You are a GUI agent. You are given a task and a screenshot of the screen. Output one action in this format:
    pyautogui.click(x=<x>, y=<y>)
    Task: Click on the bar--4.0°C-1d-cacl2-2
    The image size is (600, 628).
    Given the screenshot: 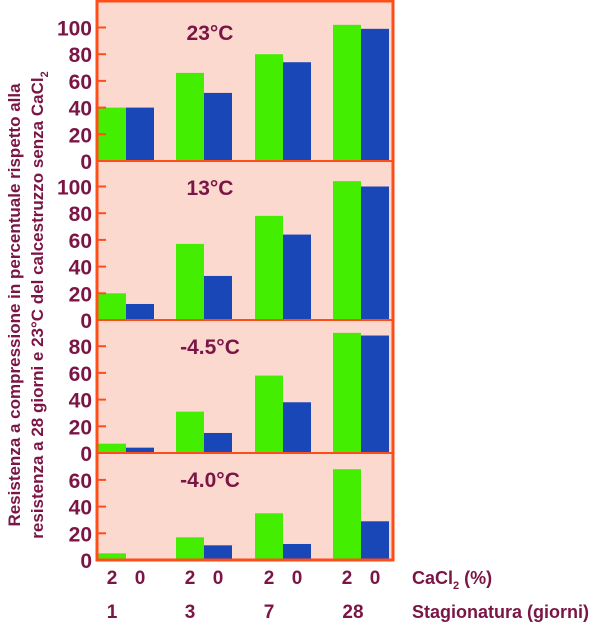 What is the action you would take?
    pyautogui.click(x=112, y=556)
    